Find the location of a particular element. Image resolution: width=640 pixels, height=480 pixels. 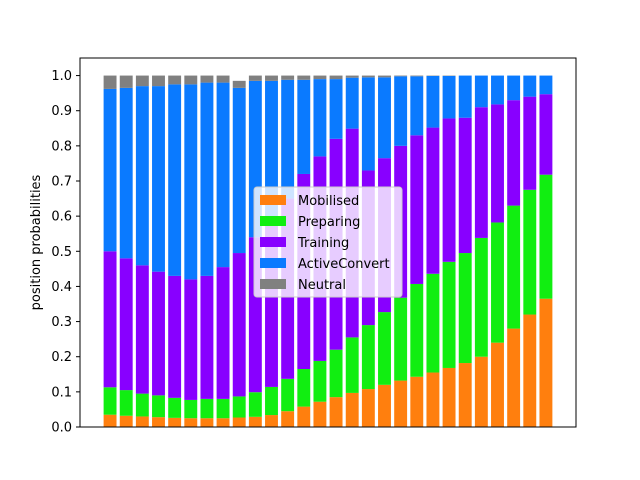

y-tick-label: 0.3 is located at coordinates (61, 322).